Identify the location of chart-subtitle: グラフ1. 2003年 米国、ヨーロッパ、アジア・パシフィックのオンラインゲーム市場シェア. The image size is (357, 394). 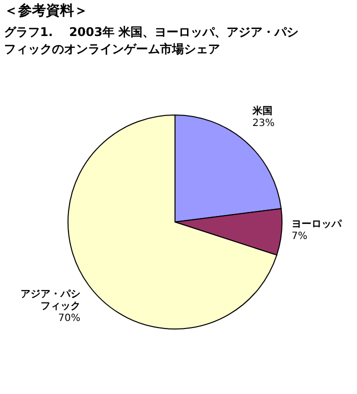
(152, 41).